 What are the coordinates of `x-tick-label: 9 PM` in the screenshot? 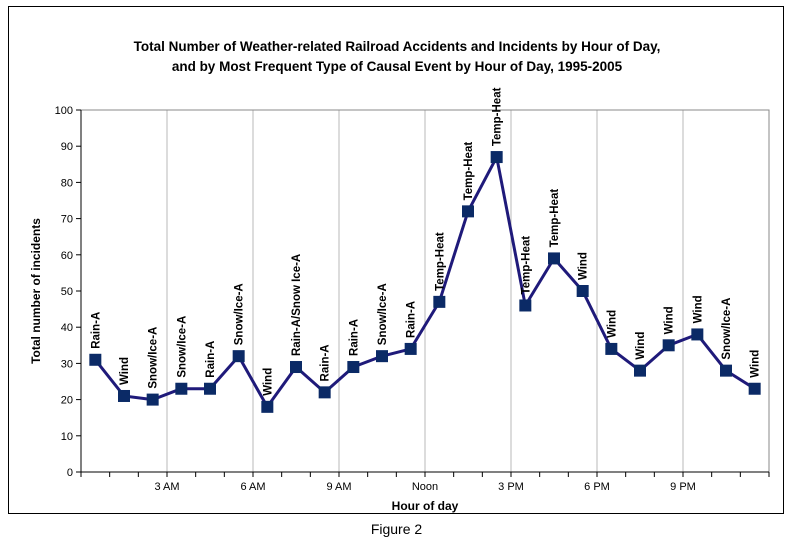 It's located at (683, 487).